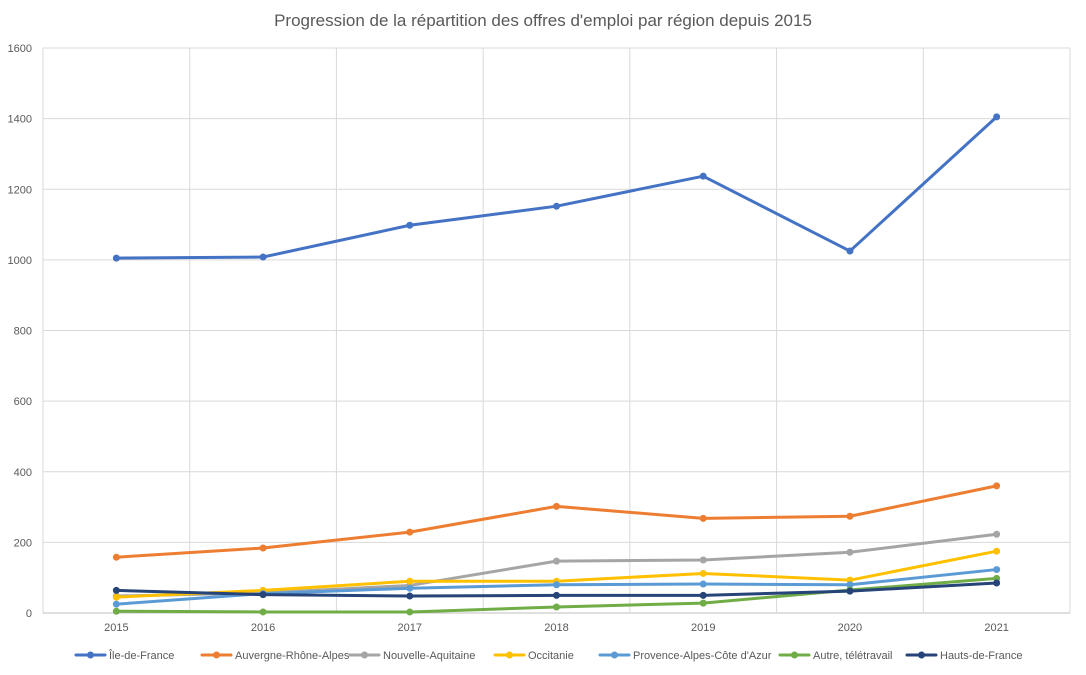 The height and width of the screenshot is (675, 1086). I want to click on x-tick-label: 2020, so click(850, 628).